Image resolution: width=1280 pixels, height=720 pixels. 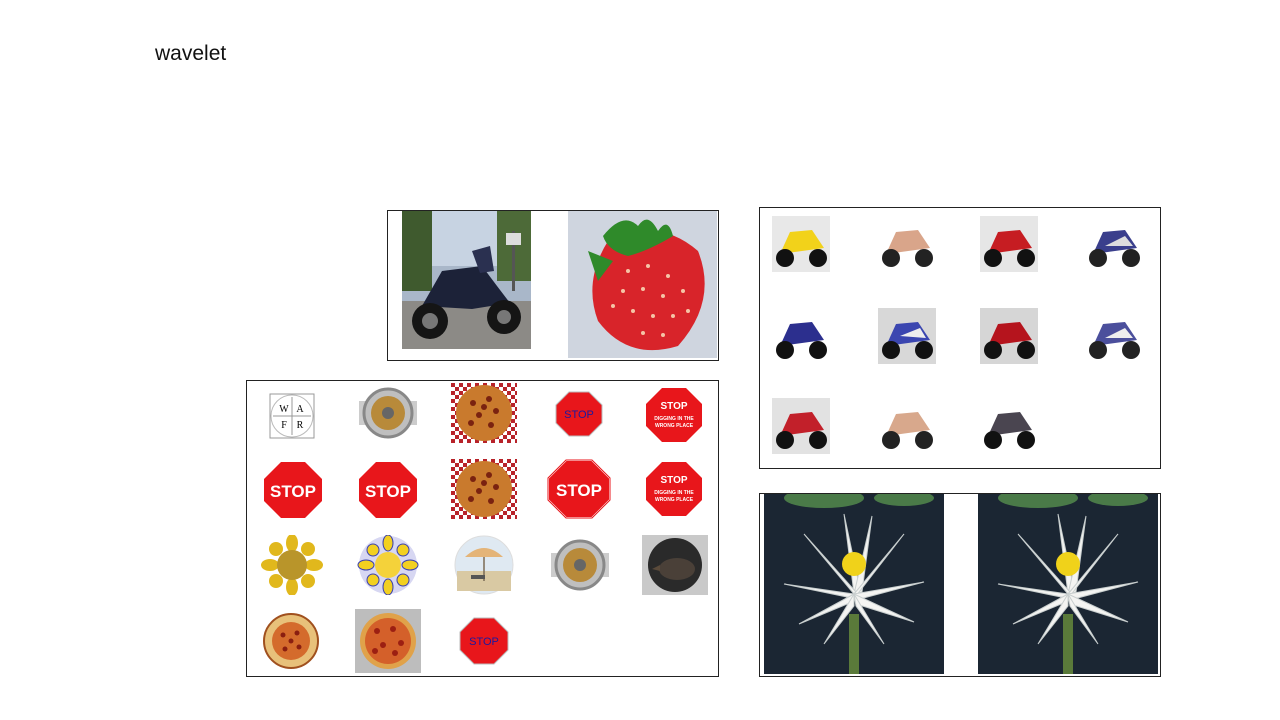 I want to click on result-stop-sign-blue-2: STOP, so click(x=484, y=641).